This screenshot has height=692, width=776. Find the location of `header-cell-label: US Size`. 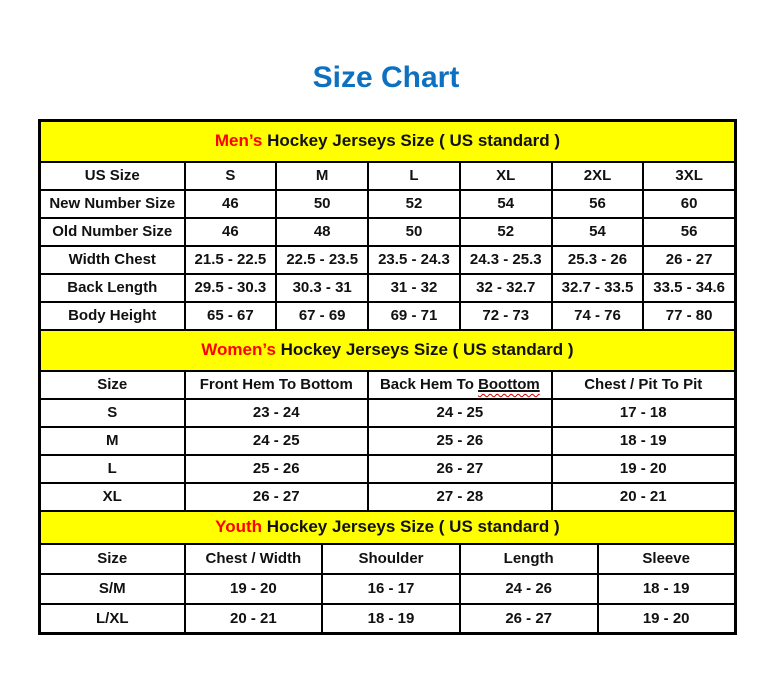

header-cell-label: US Size is located at coordinates (112, 175).